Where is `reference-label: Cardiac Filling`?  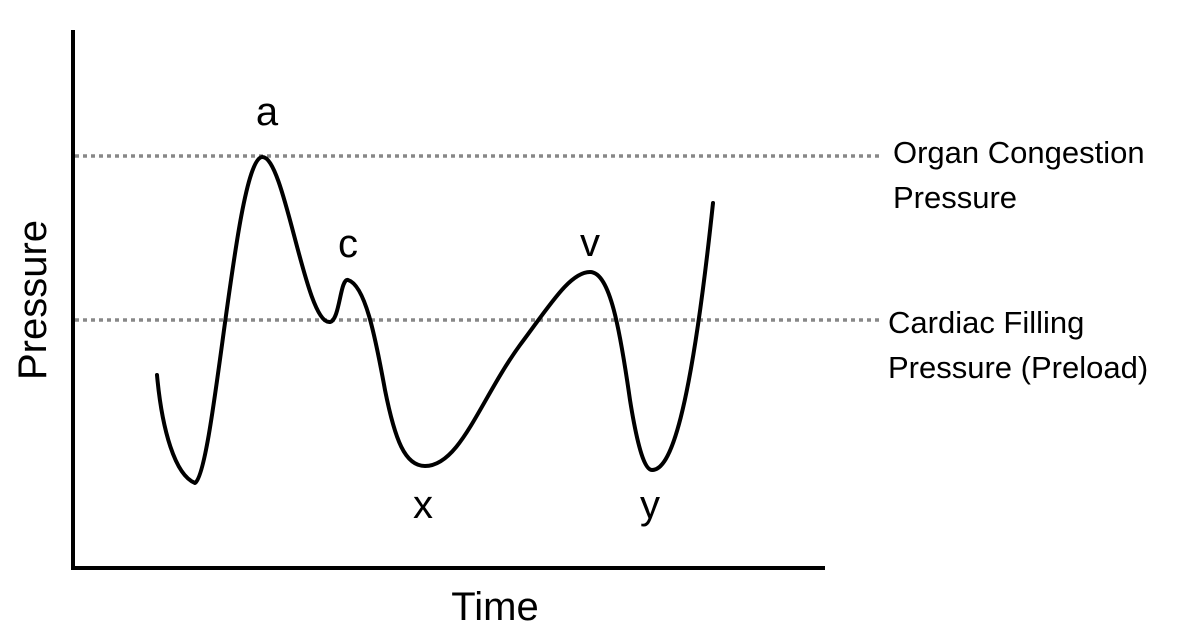 reference-label: Cardiac Filling is located at coordinates (986, 322).